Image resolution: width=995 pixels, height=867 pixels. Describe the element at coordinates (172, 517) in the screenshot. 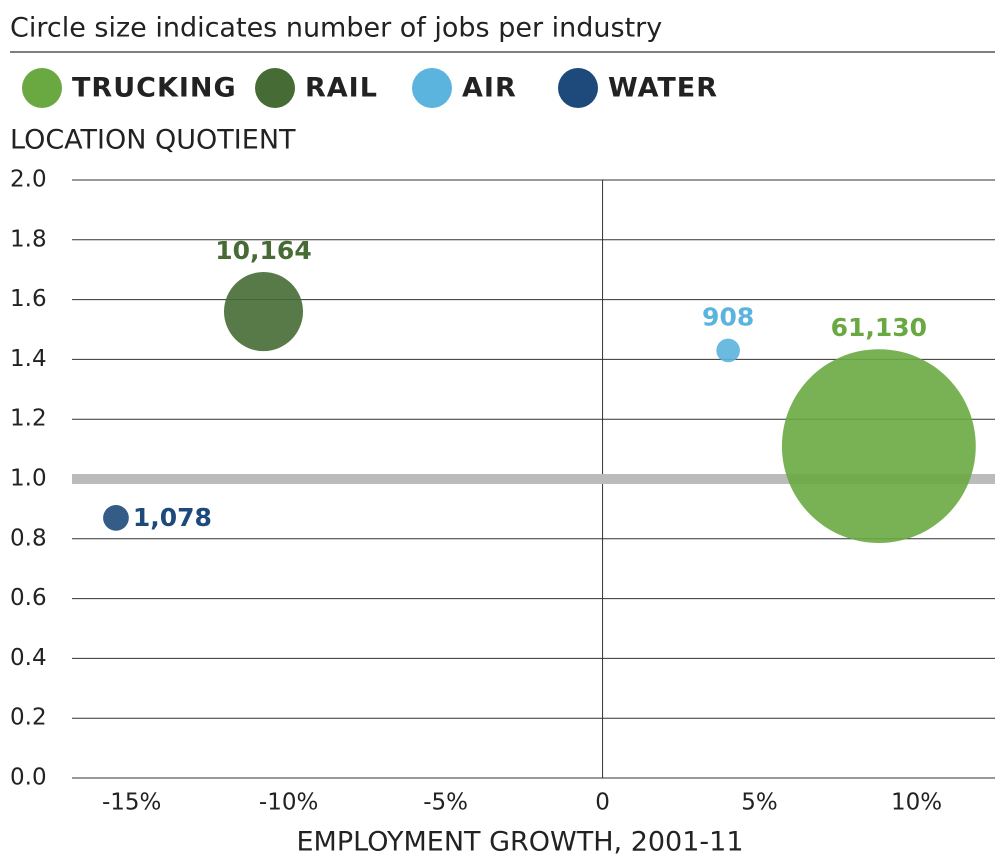

I see `data-label: 1,078` at that location.